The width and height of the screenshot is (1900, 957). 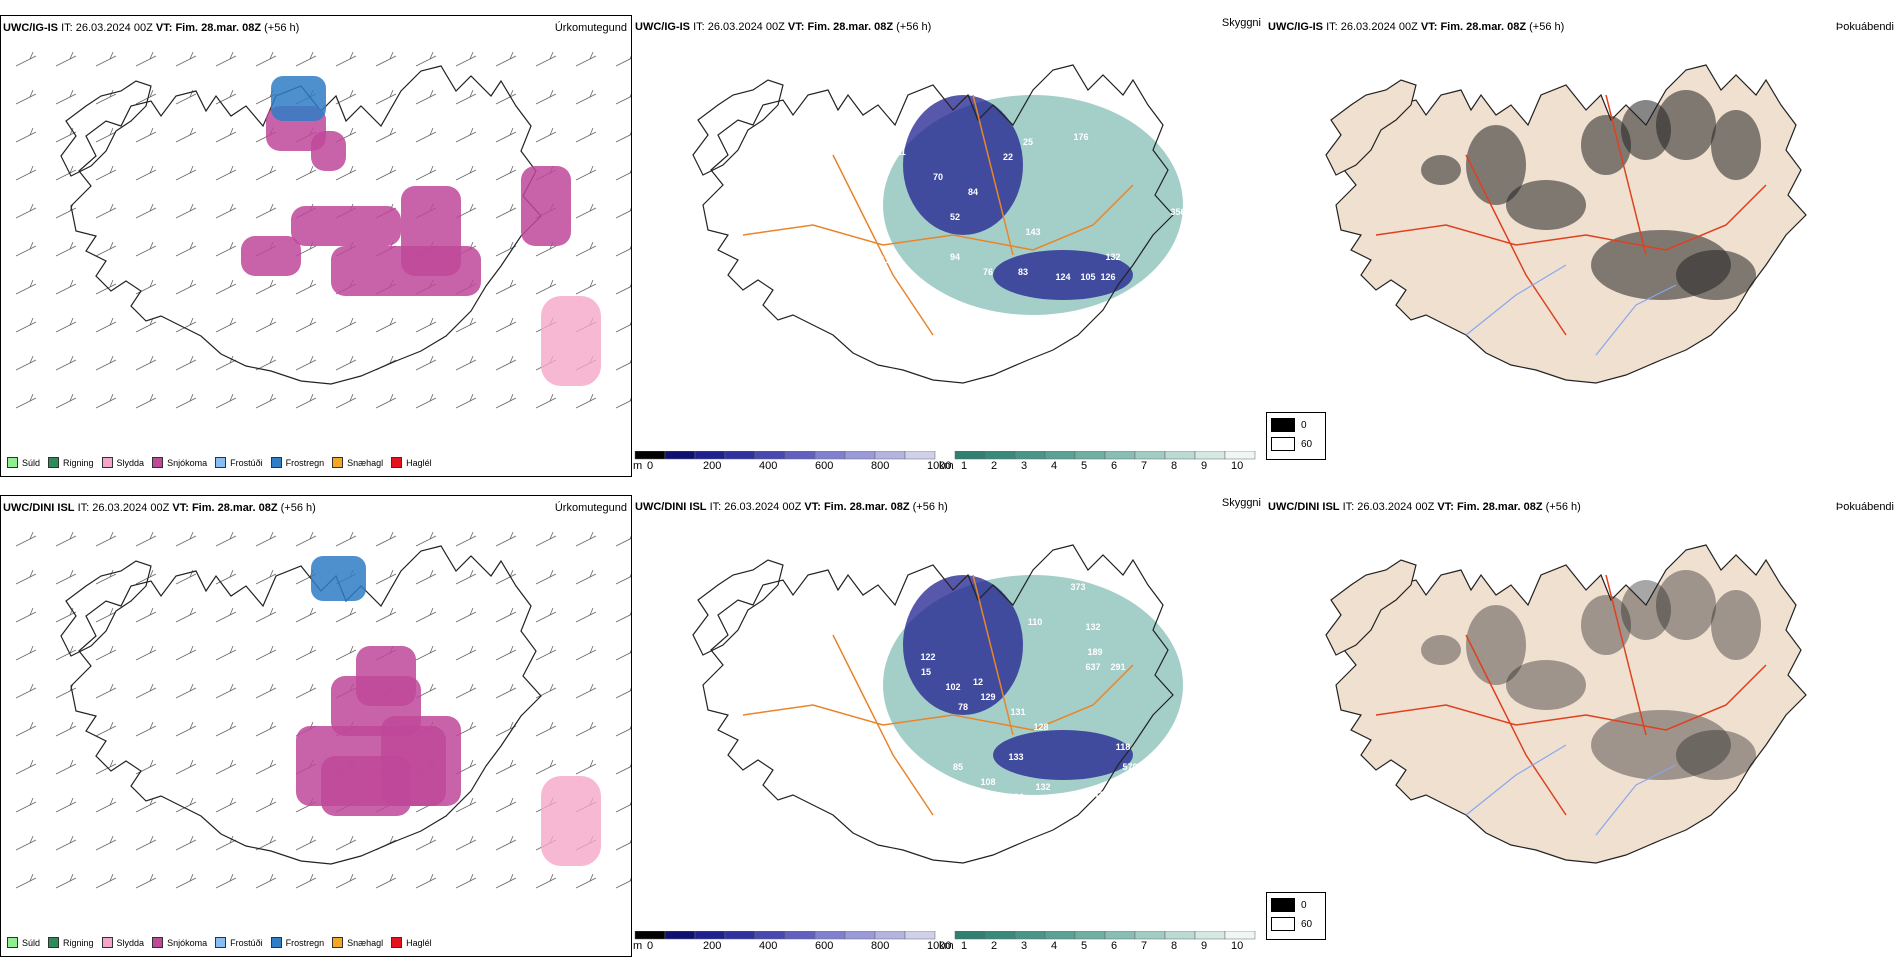 What do you see at coordinates (963, 165) in the screenshot?
I see `very-low-visibility-area` at bounding box center [963, 165].